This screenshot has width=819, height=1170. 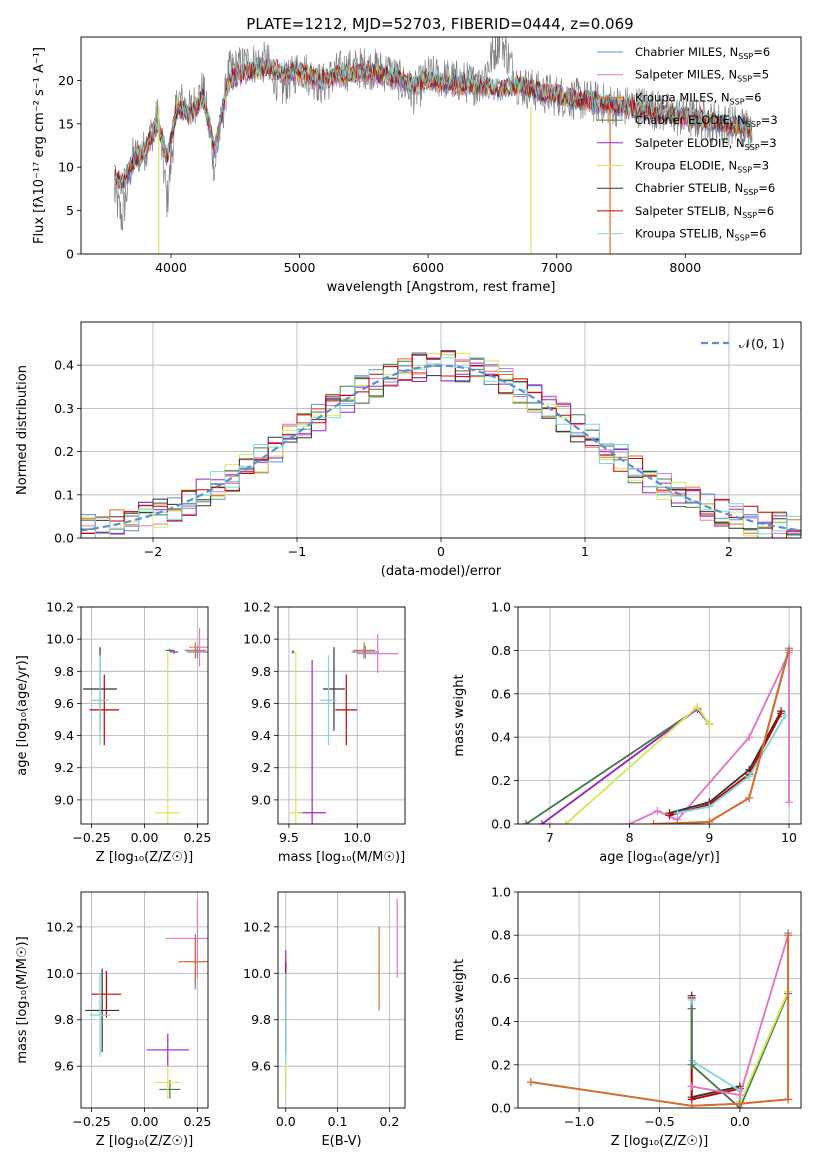 What do you see at coordinates (60, 607) in the screenshot?
I see `age_vs_Z-ytick-label: 10.2` at bounding box center [60, 607].